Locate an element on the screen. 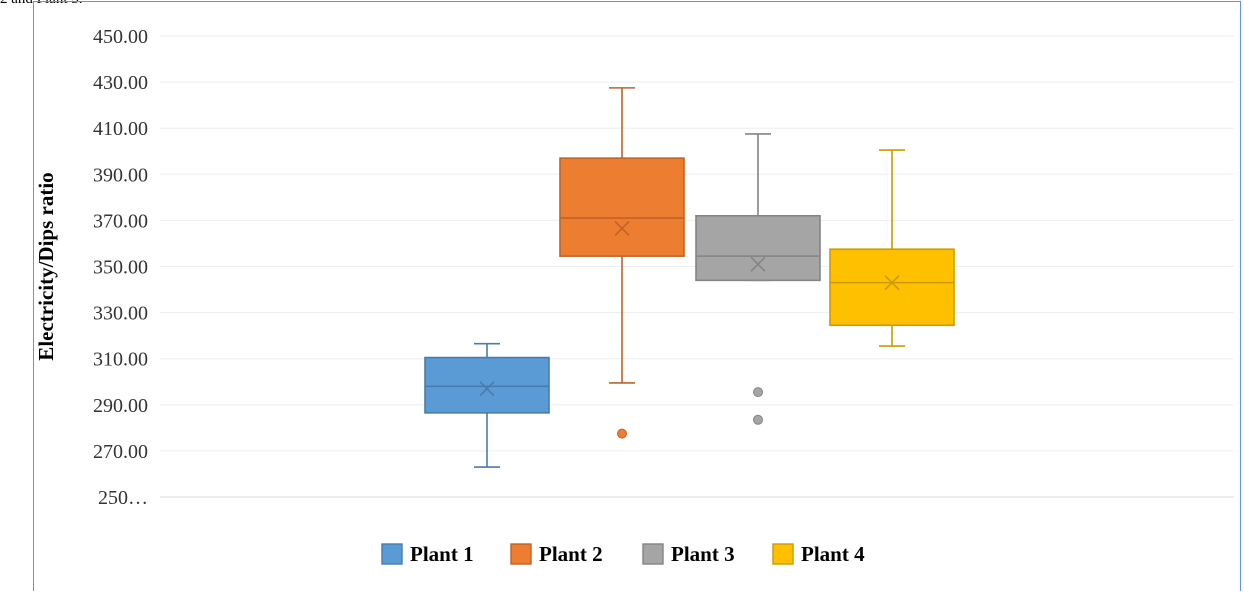  legend-label: Plant 3 is located at coordinates (703, 554).